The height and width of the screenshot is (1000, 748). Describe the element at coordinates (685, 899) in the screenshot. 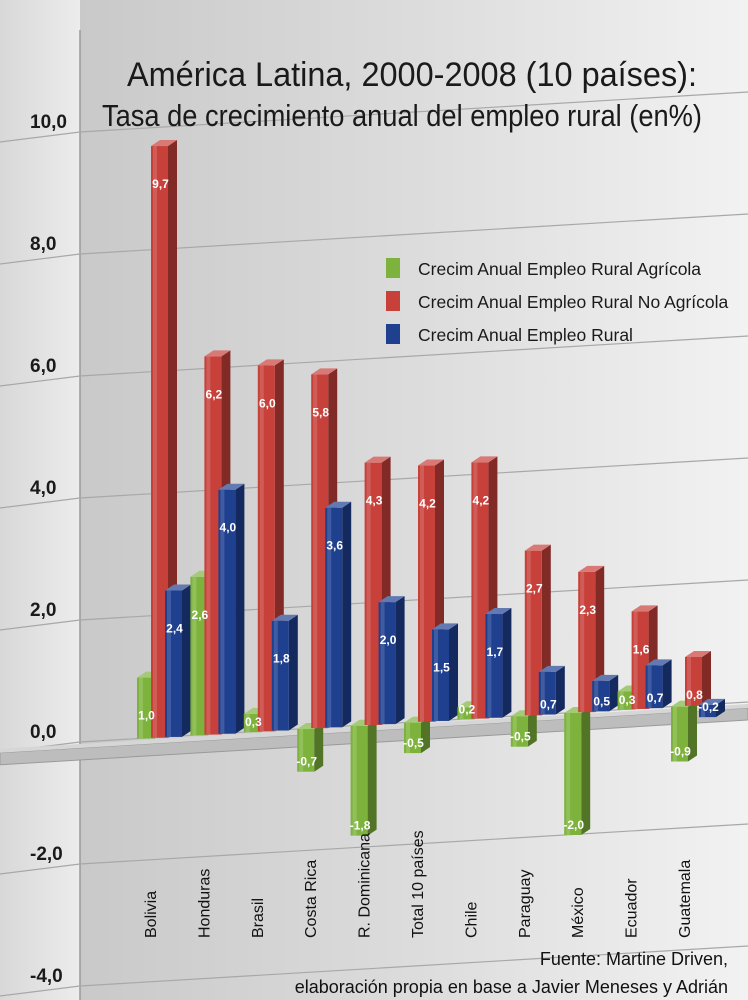

I see `x-tick-label: Guatemala` at that location.